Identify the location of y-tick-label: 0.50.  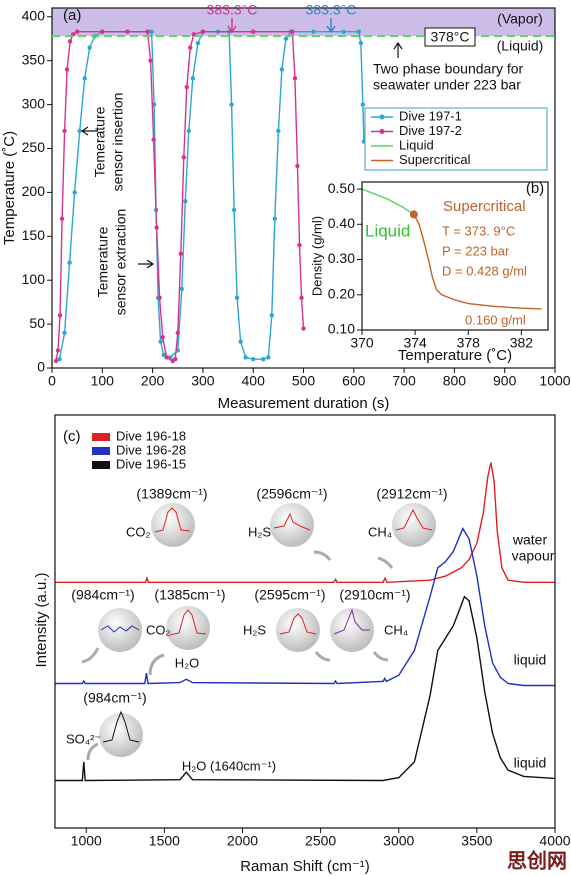
(341, 188).